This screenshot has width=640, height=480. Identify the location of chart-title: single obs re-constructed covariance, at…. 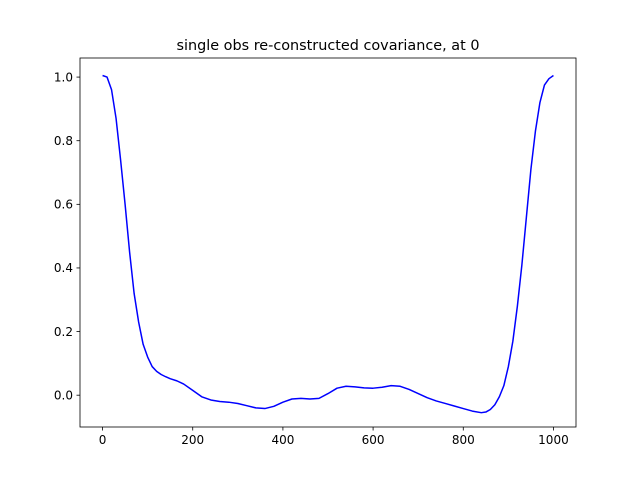
(328, 46).